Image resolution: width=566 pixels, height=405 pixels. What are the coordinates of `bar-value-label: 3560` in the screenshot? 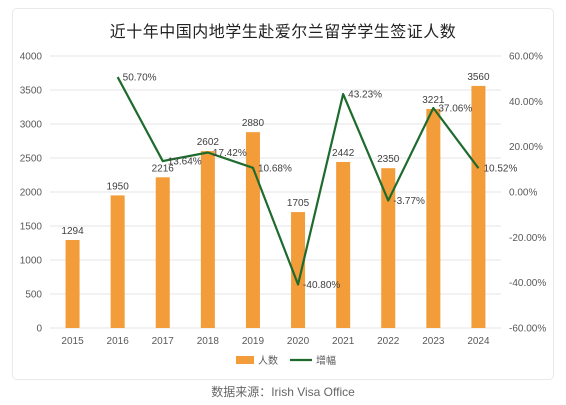 It's located at (478, 77).